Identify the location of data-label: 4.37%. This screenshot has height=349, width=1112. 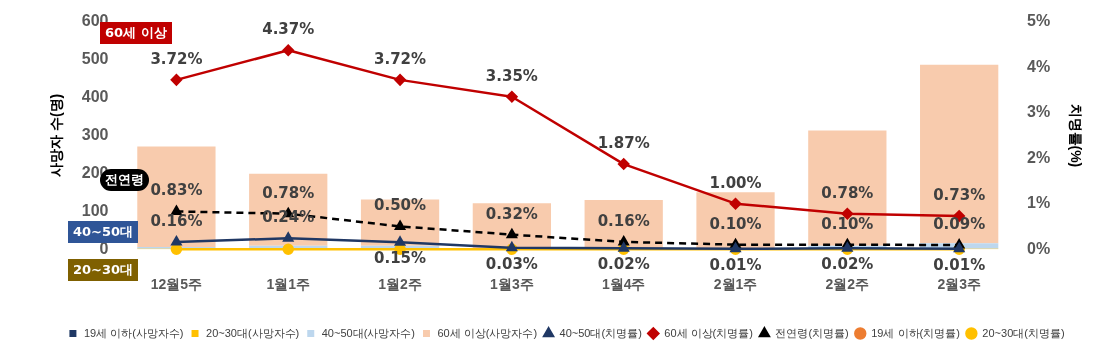
(288, 29).